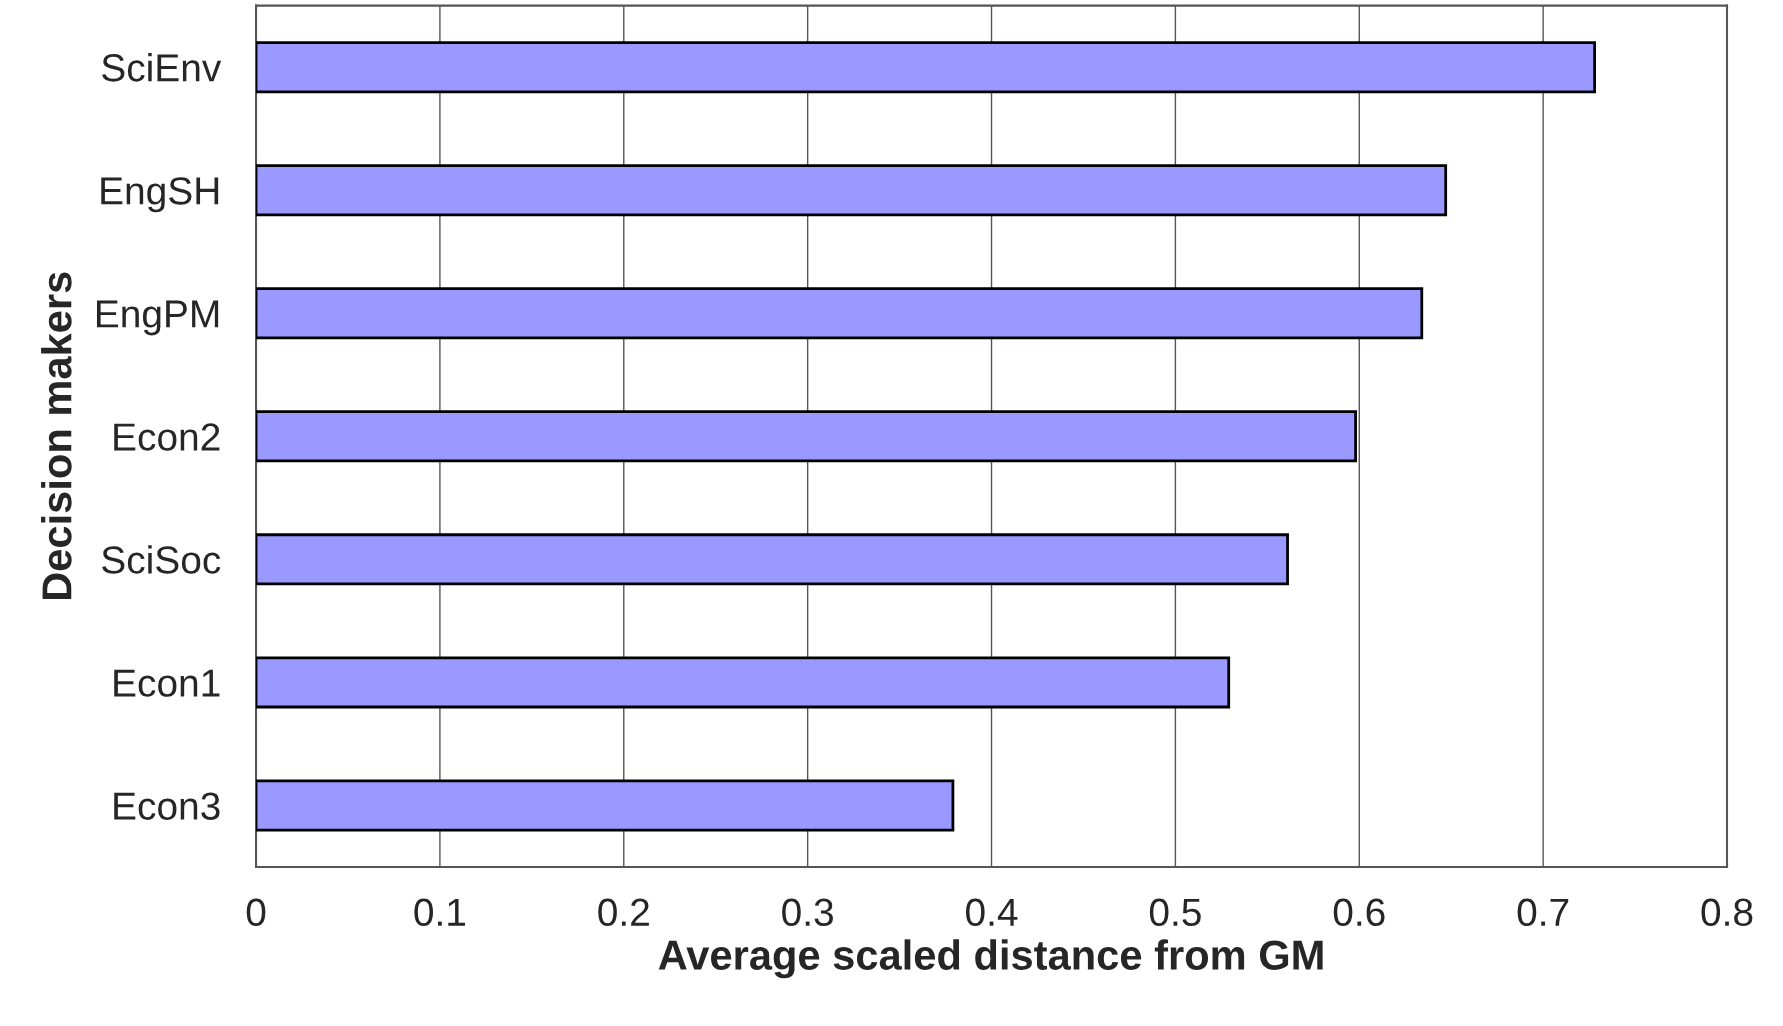 The height and width of the screenshot is (1026, 1783). I want to click on y-tick-label: Econ3, so click(167, 806).